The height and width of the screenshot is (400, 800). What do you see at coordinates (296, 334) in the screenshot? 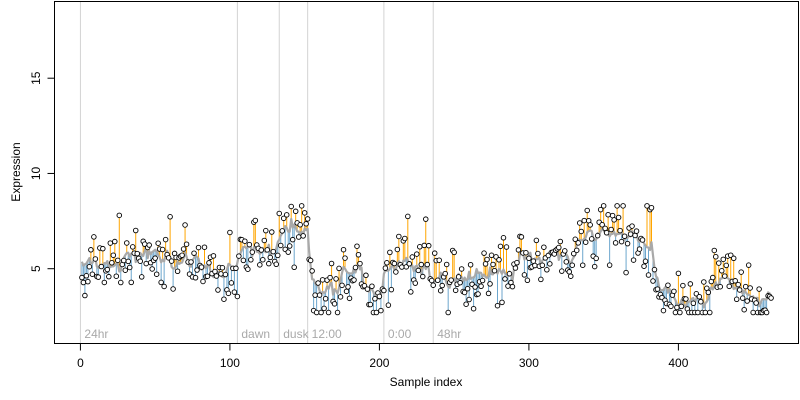
I see `event-label: dusk` at bounding box center [296, 334].